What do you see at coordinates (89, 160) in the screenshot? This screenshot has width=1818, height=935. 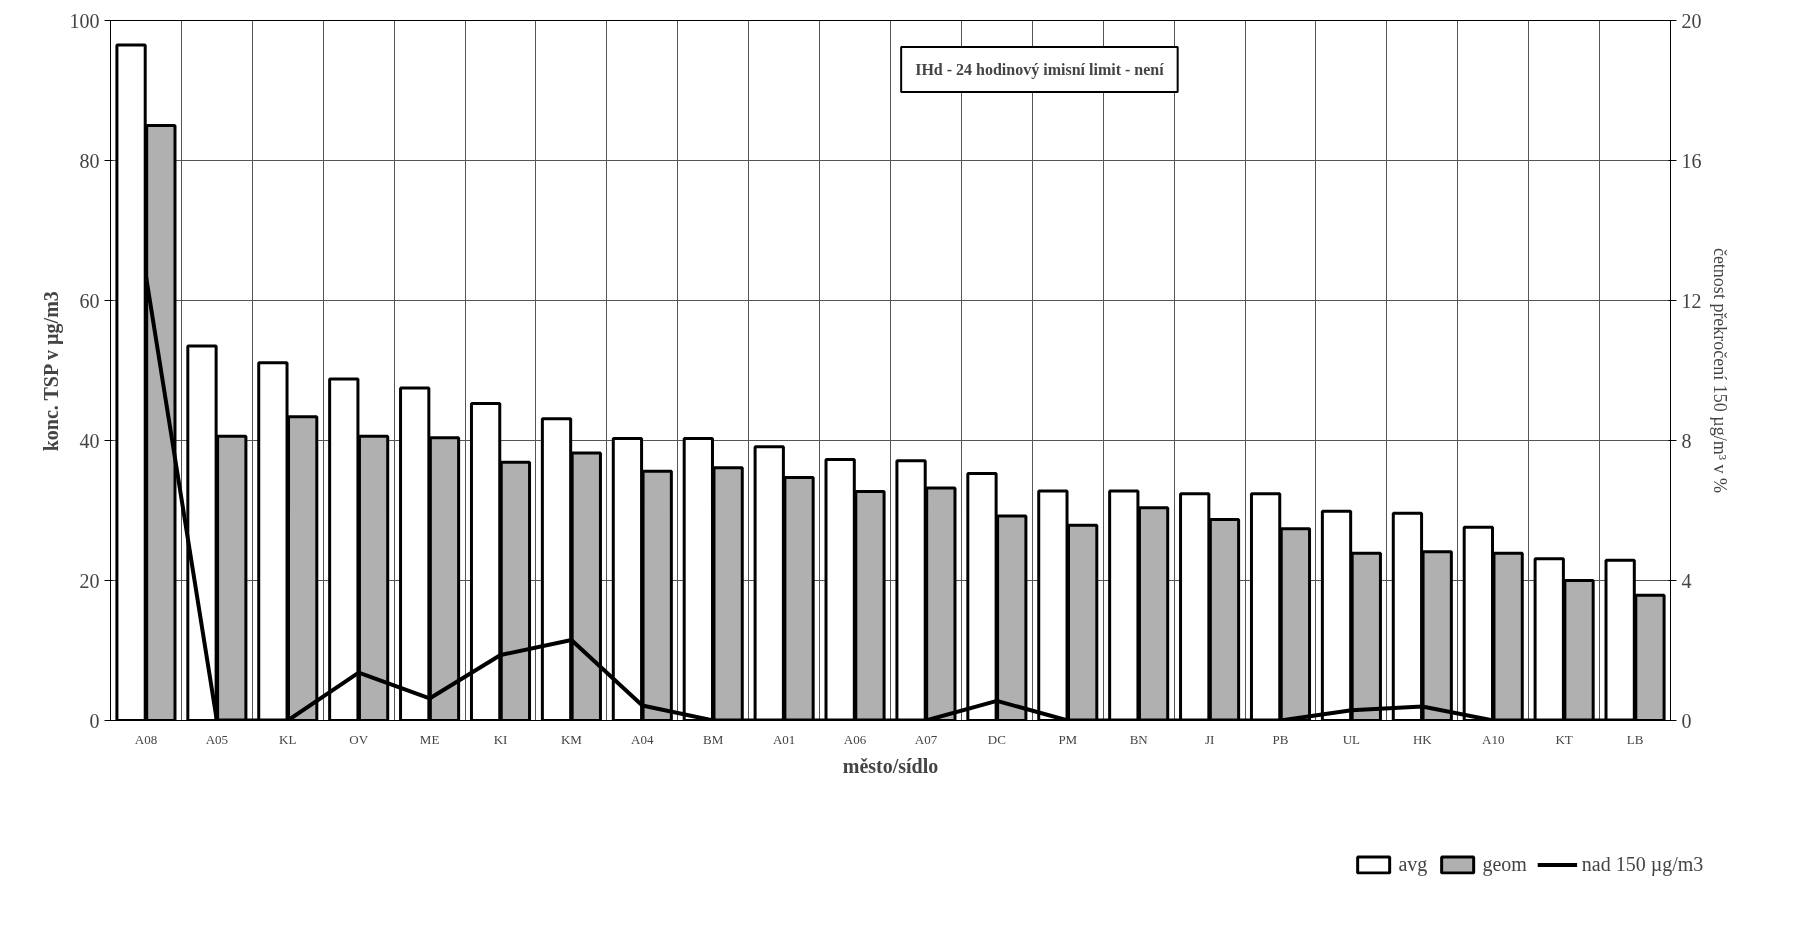 I see `y-tick-label: 80` at bounding box center [89, 160].